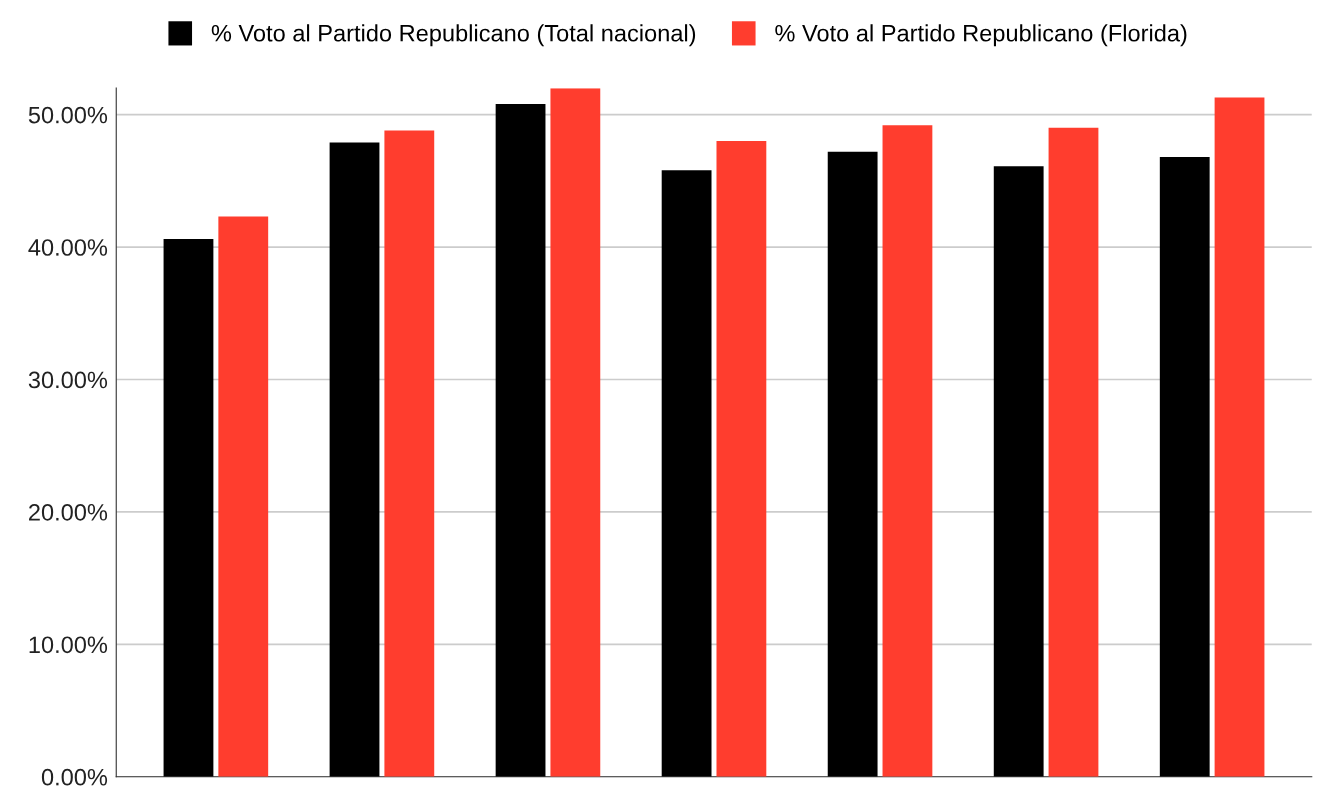 Image resolution: width=1321 pixels, height=787 pixels. What do you see at coordinates (453, 35) in the screenshot?
I see `legend-label: % Voto al Partido Republicano (Total nacional)` at bounding box center [453, 35].